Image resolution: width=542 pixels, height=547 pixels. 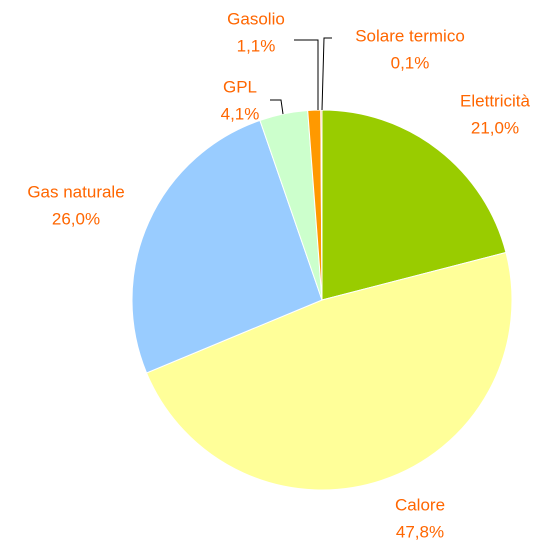 I want to click on slice-value-label: 1,1%, so click(x=256, y=45).